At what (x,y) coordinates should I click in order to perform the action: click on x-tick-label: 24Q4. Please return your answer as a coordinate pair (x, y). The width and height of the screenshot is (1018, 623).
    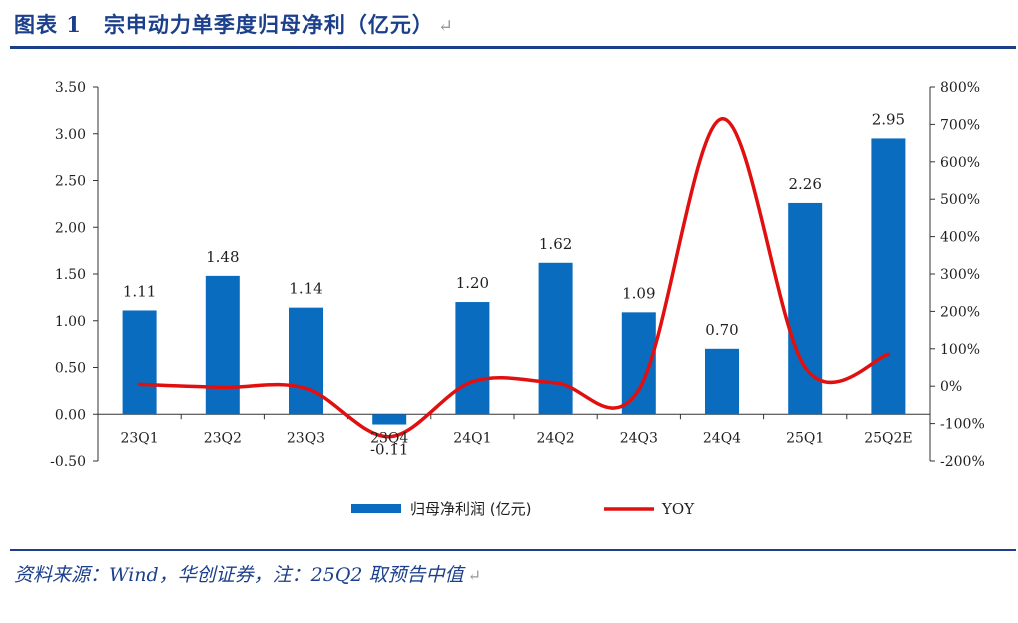
    Looking at the image, I should click on (722, 438).